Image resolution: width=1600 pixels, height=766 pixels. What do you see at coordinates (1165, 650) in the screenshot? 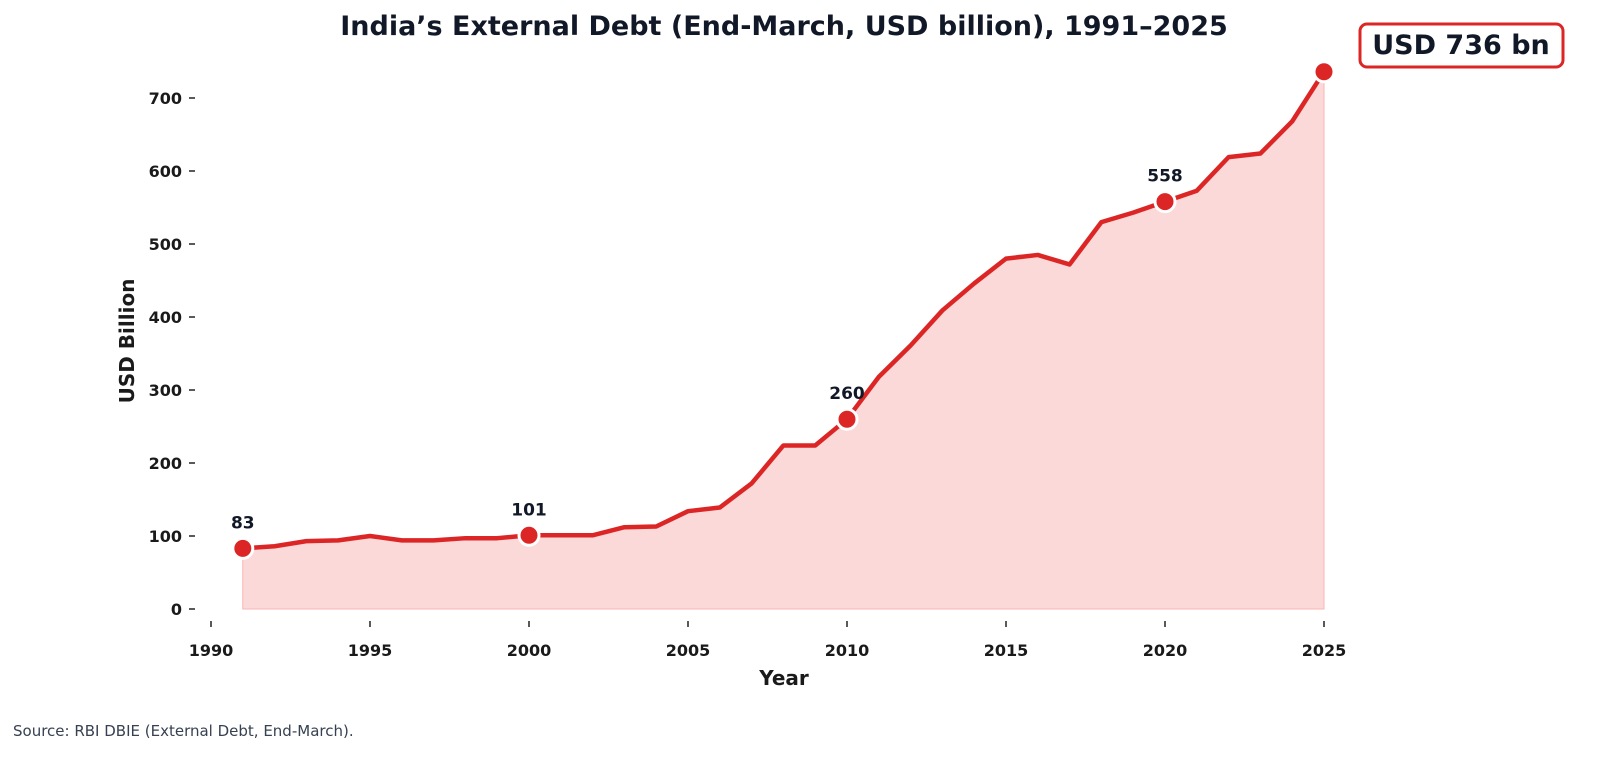
I see `x-tick-label: 2020` at bounding box center [1165, 650].